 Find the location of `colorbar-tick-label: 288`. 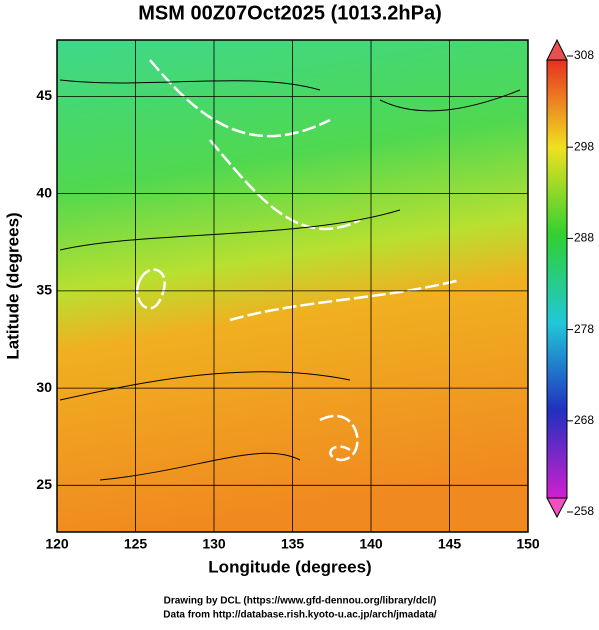

colorbar-tick-label: 288 is located at coordinates (584, 238).